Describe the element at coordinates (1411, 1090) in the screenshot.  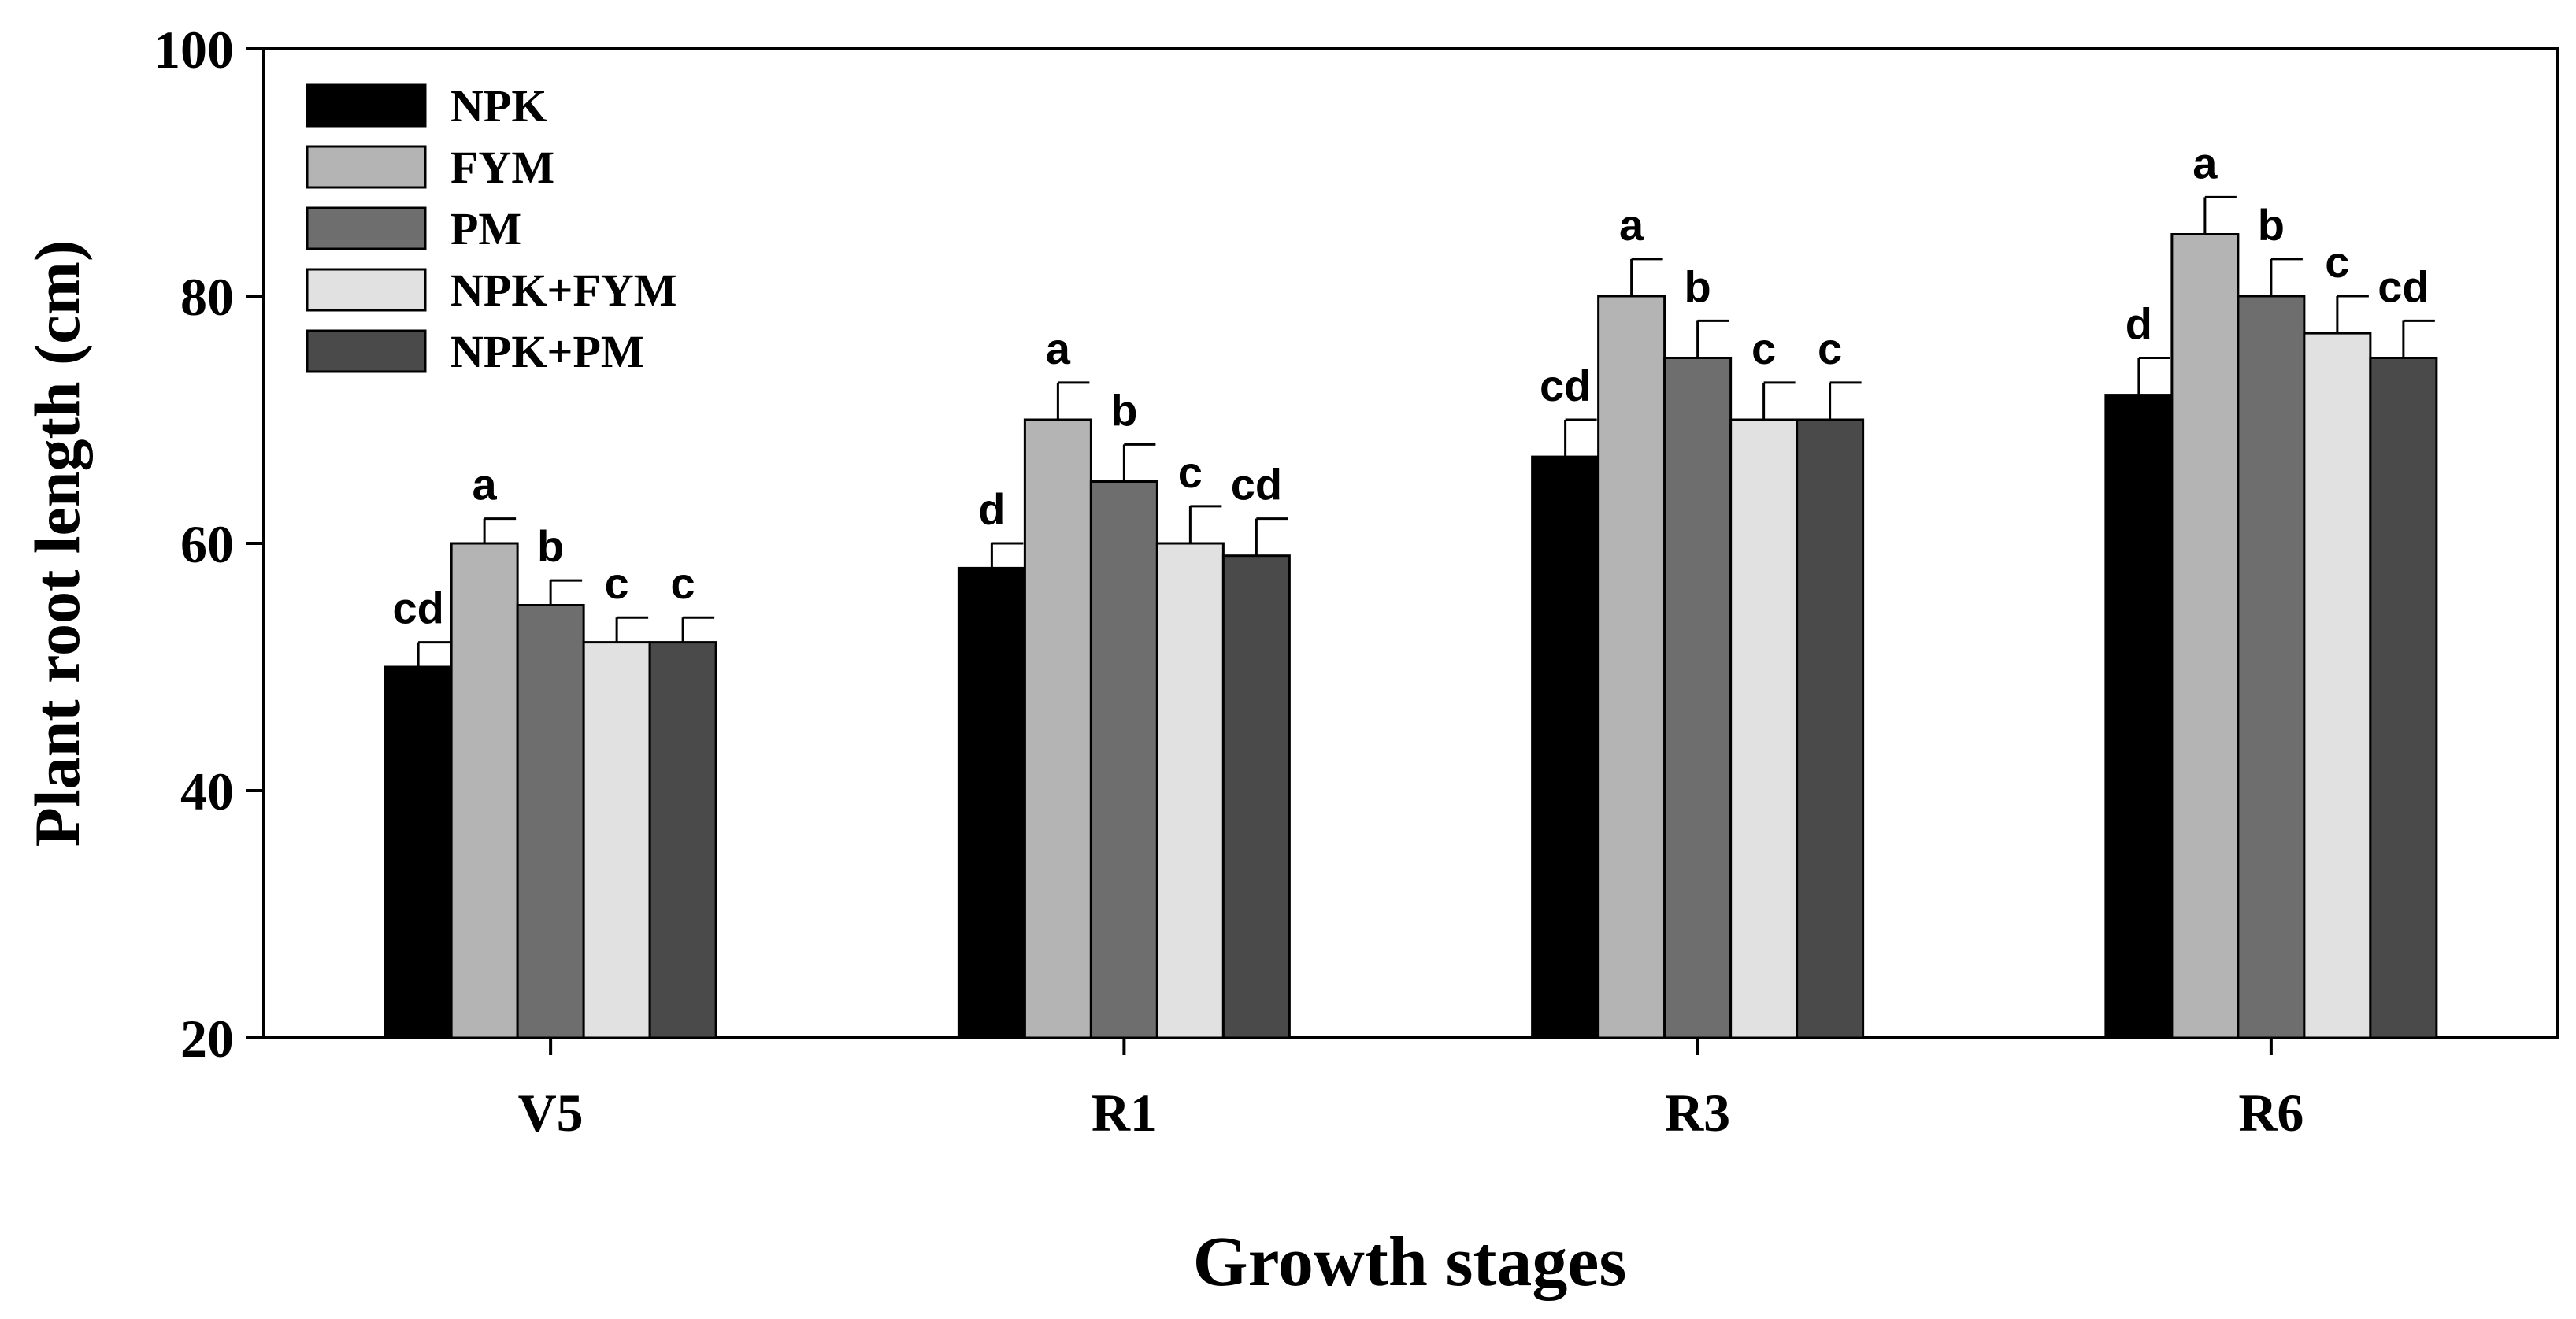
I see `x-axis: V5 R1 R3 R6` at that location.